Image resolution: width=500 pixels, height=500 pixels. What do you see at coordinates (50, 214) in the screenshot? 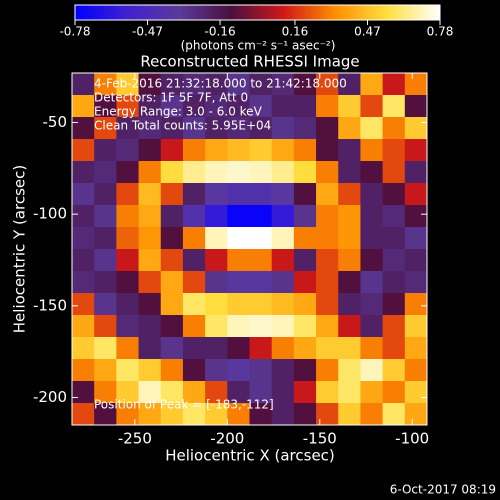
I see `y-tick-label: -100` at bounding box center [50, 214].